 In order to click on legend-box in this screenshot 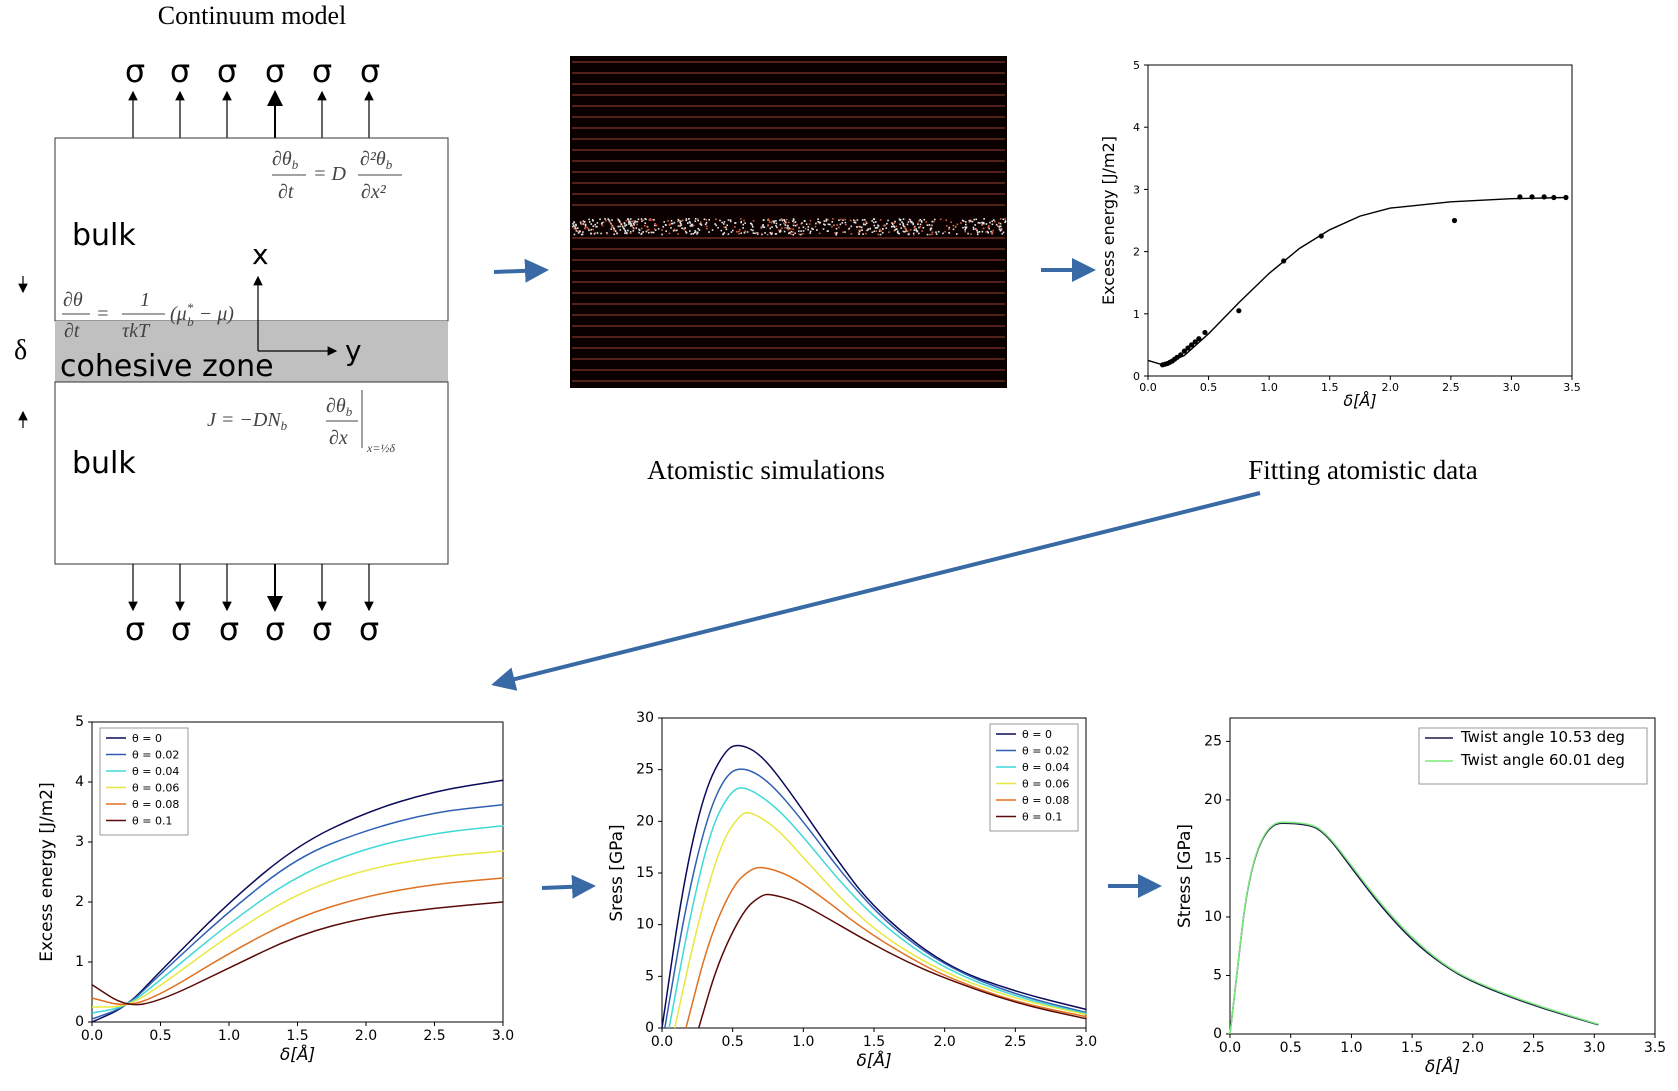, I will do `click(144, 781)`.